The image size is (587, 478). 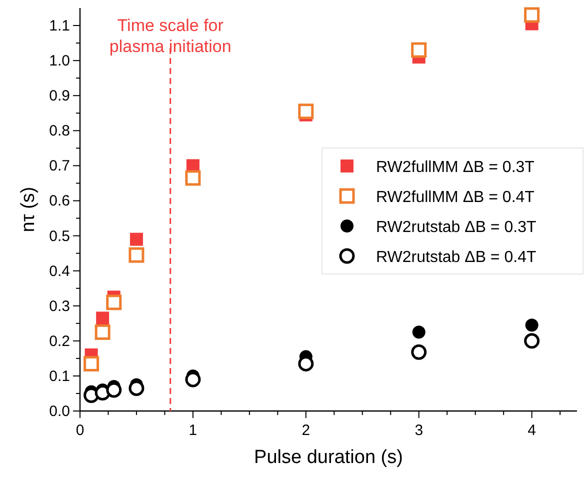 What do you see at coordinates (456, 257) in the screenshot?
I see `legend-label: RW2rutstab ΔB = 0.4T` at bounding box center [456, 257].